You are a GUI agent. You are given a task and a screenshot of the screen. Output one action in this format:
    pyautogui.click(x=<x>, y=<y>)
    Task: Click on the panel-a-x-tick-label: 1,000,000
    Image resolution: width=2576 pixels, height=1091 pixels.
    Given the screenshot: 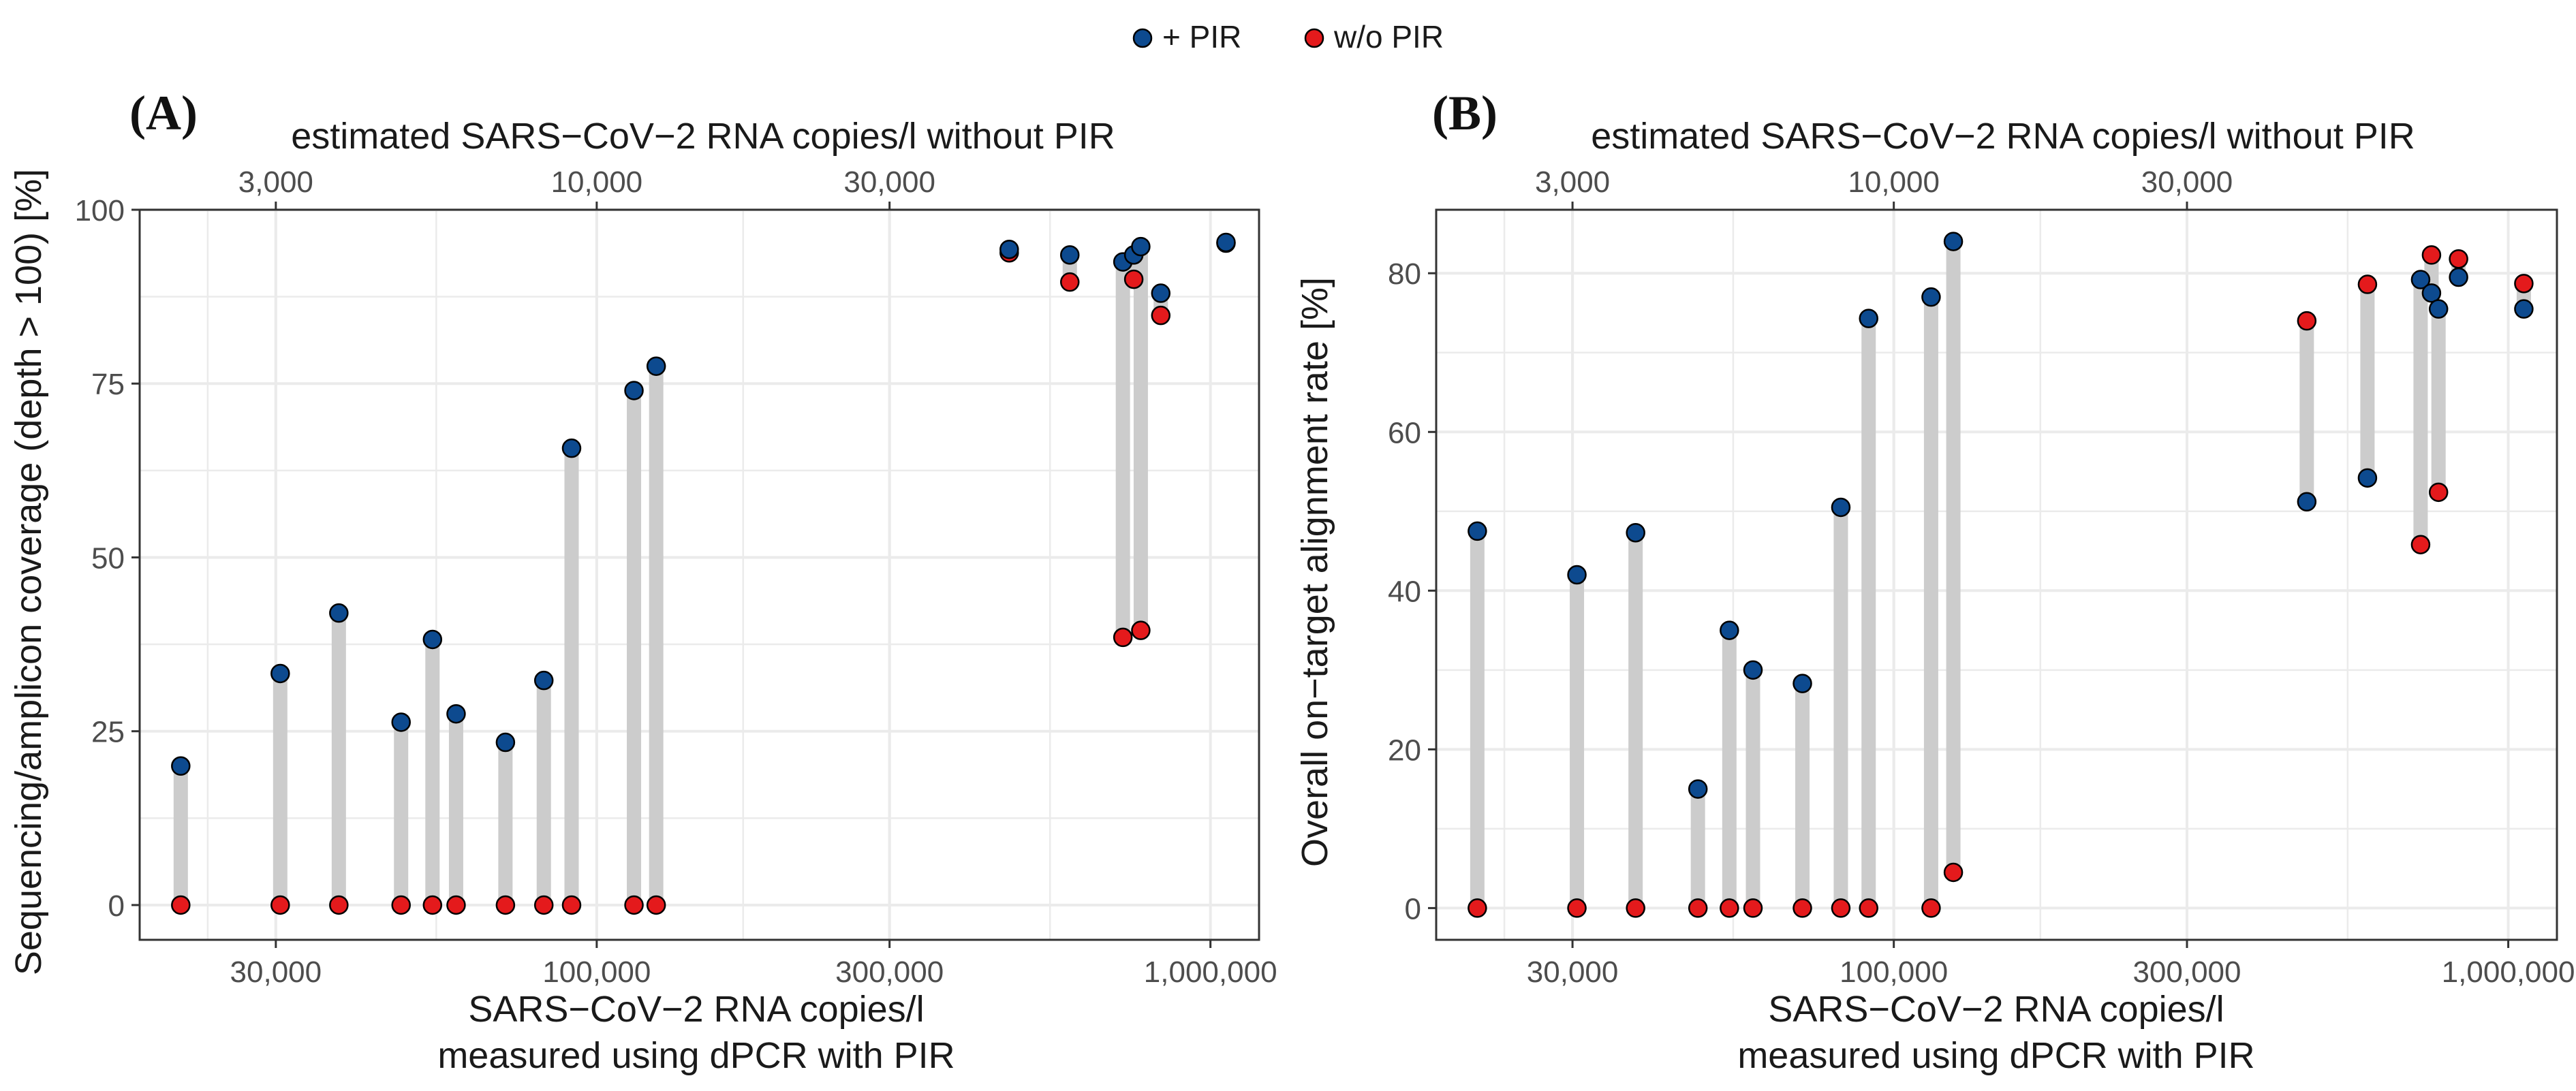 What is the action you would take?
    pyautogui.click(x=1210, y=972)
    